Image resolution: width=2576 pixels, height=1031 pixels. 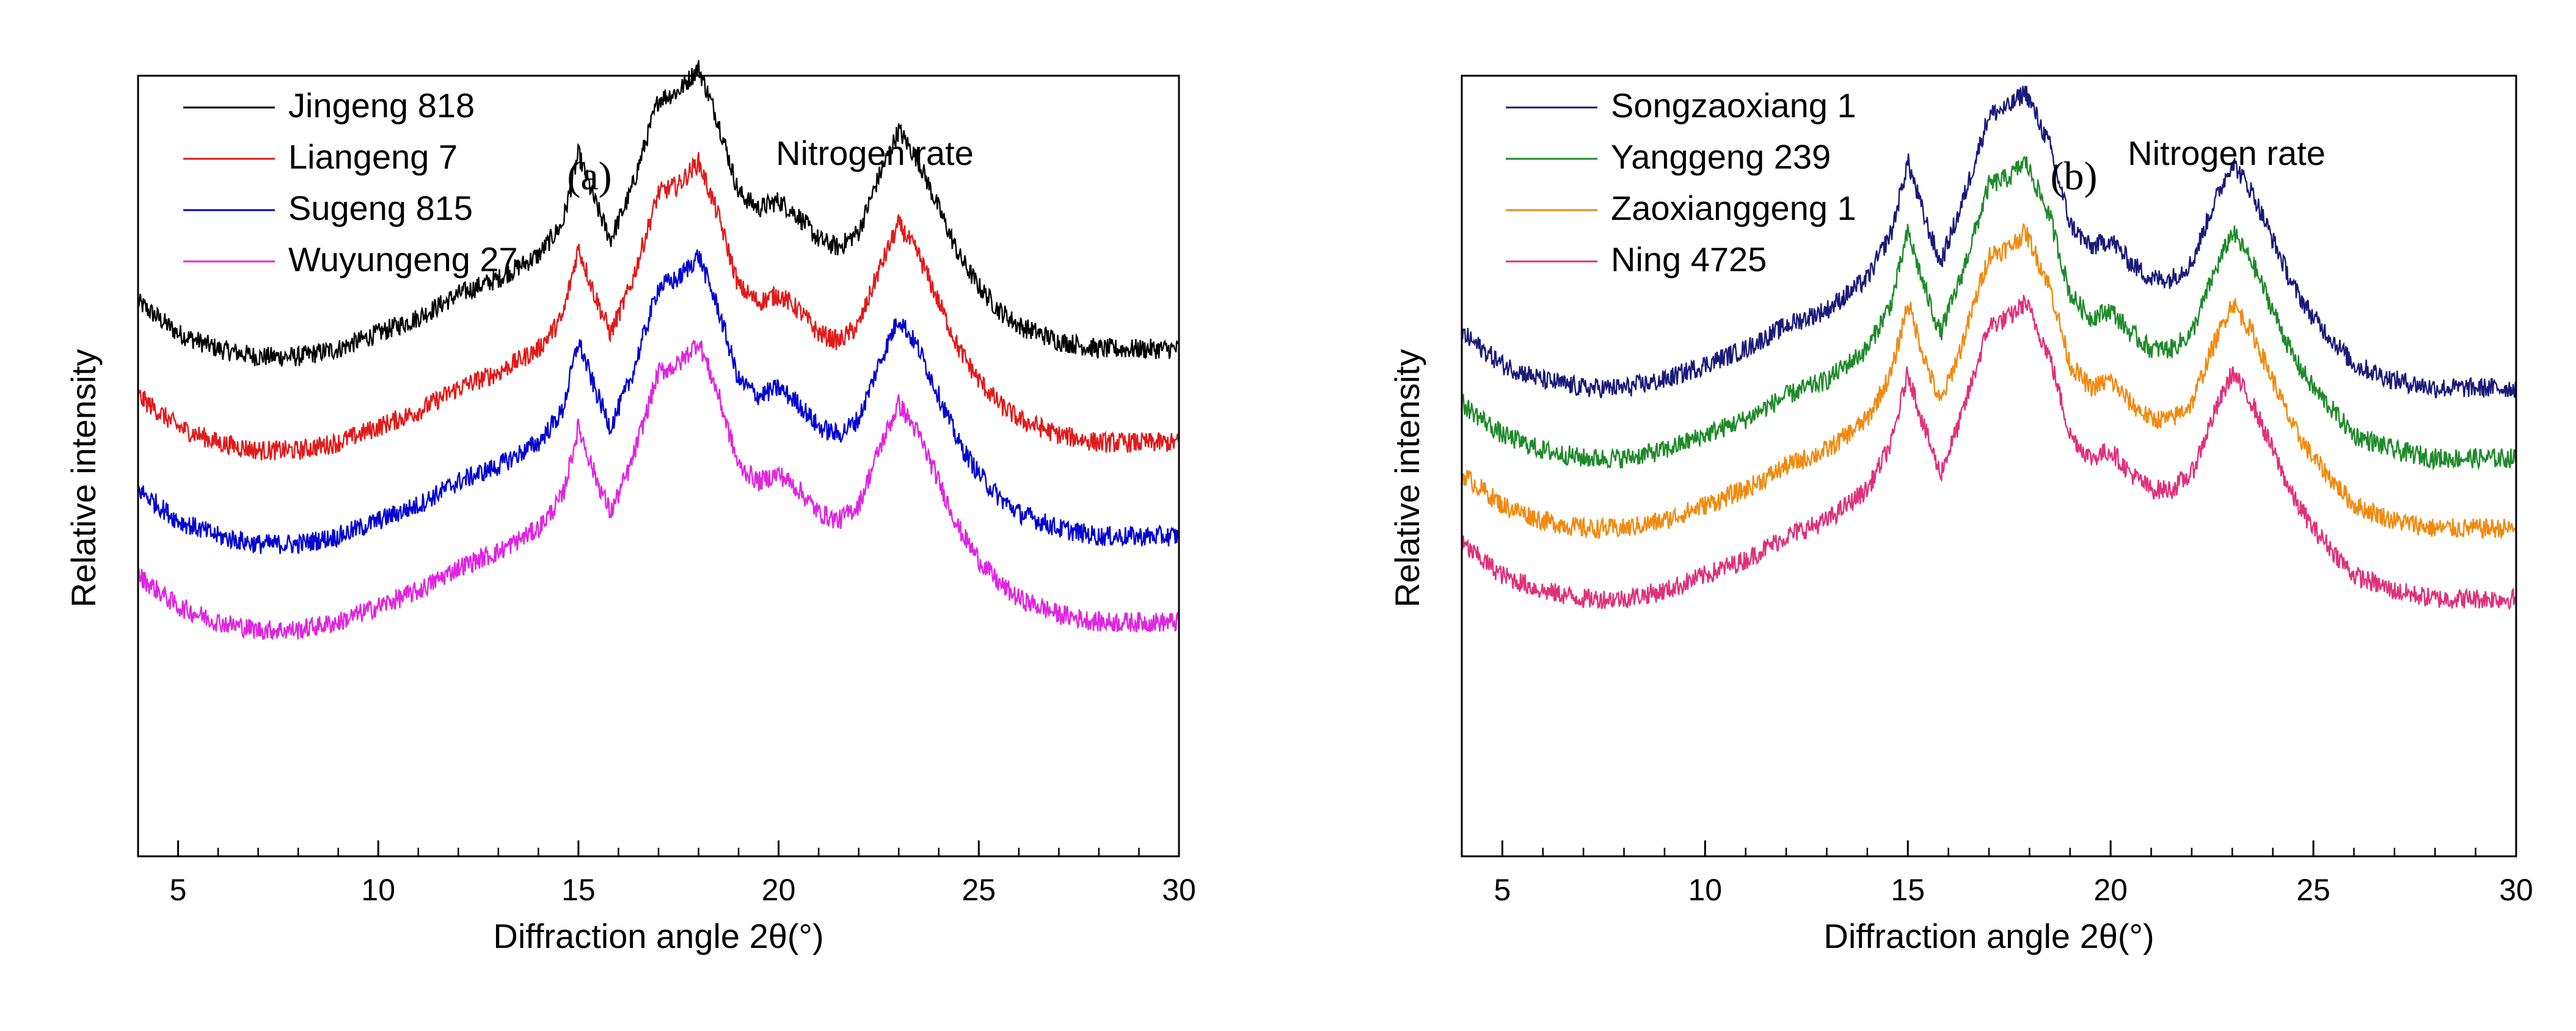 What do you see at coordinates (373, 156) in the screenshot?
I see `legend-label: Liangeng 7` at bounding box center [373, 156].